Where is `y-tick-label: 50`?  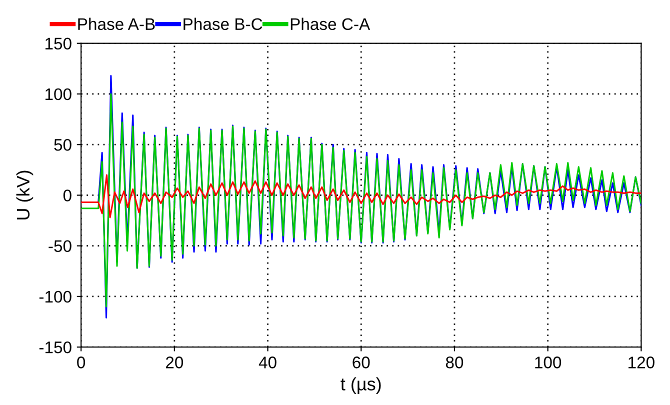
y-tick-label: 50 is located at coordinates (63, 144).